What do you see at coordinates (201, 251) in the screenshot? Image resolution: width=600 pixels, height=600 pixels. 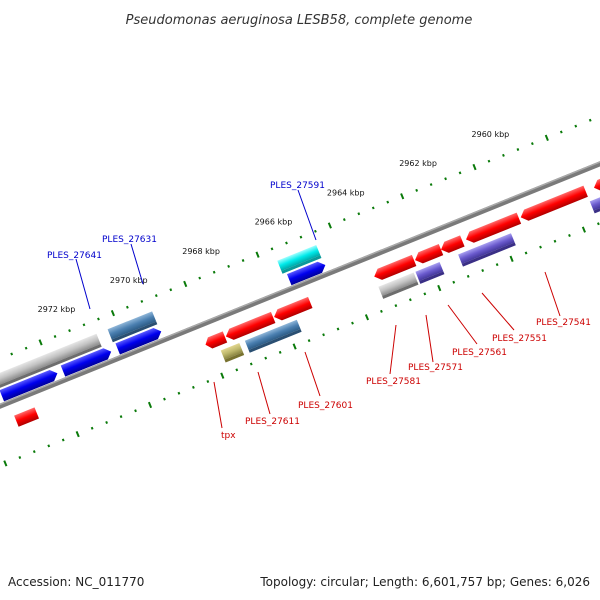 I see `kbp-label: 2968 kbp` at bounding box center [201, 251].